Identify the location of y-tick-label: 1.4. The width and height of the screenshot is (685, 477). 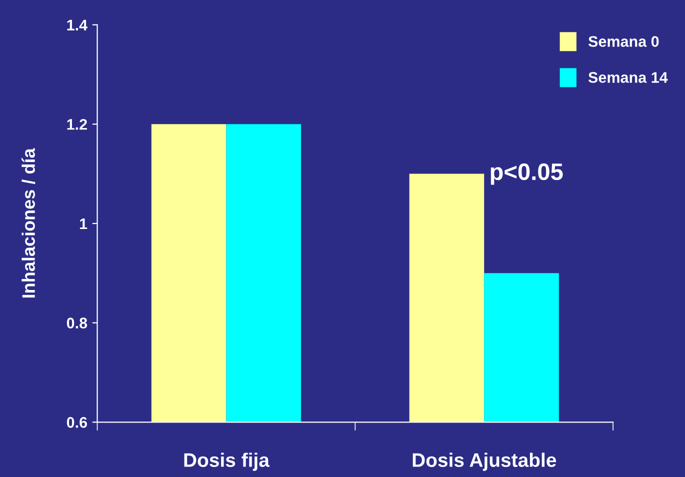
(77, 25).